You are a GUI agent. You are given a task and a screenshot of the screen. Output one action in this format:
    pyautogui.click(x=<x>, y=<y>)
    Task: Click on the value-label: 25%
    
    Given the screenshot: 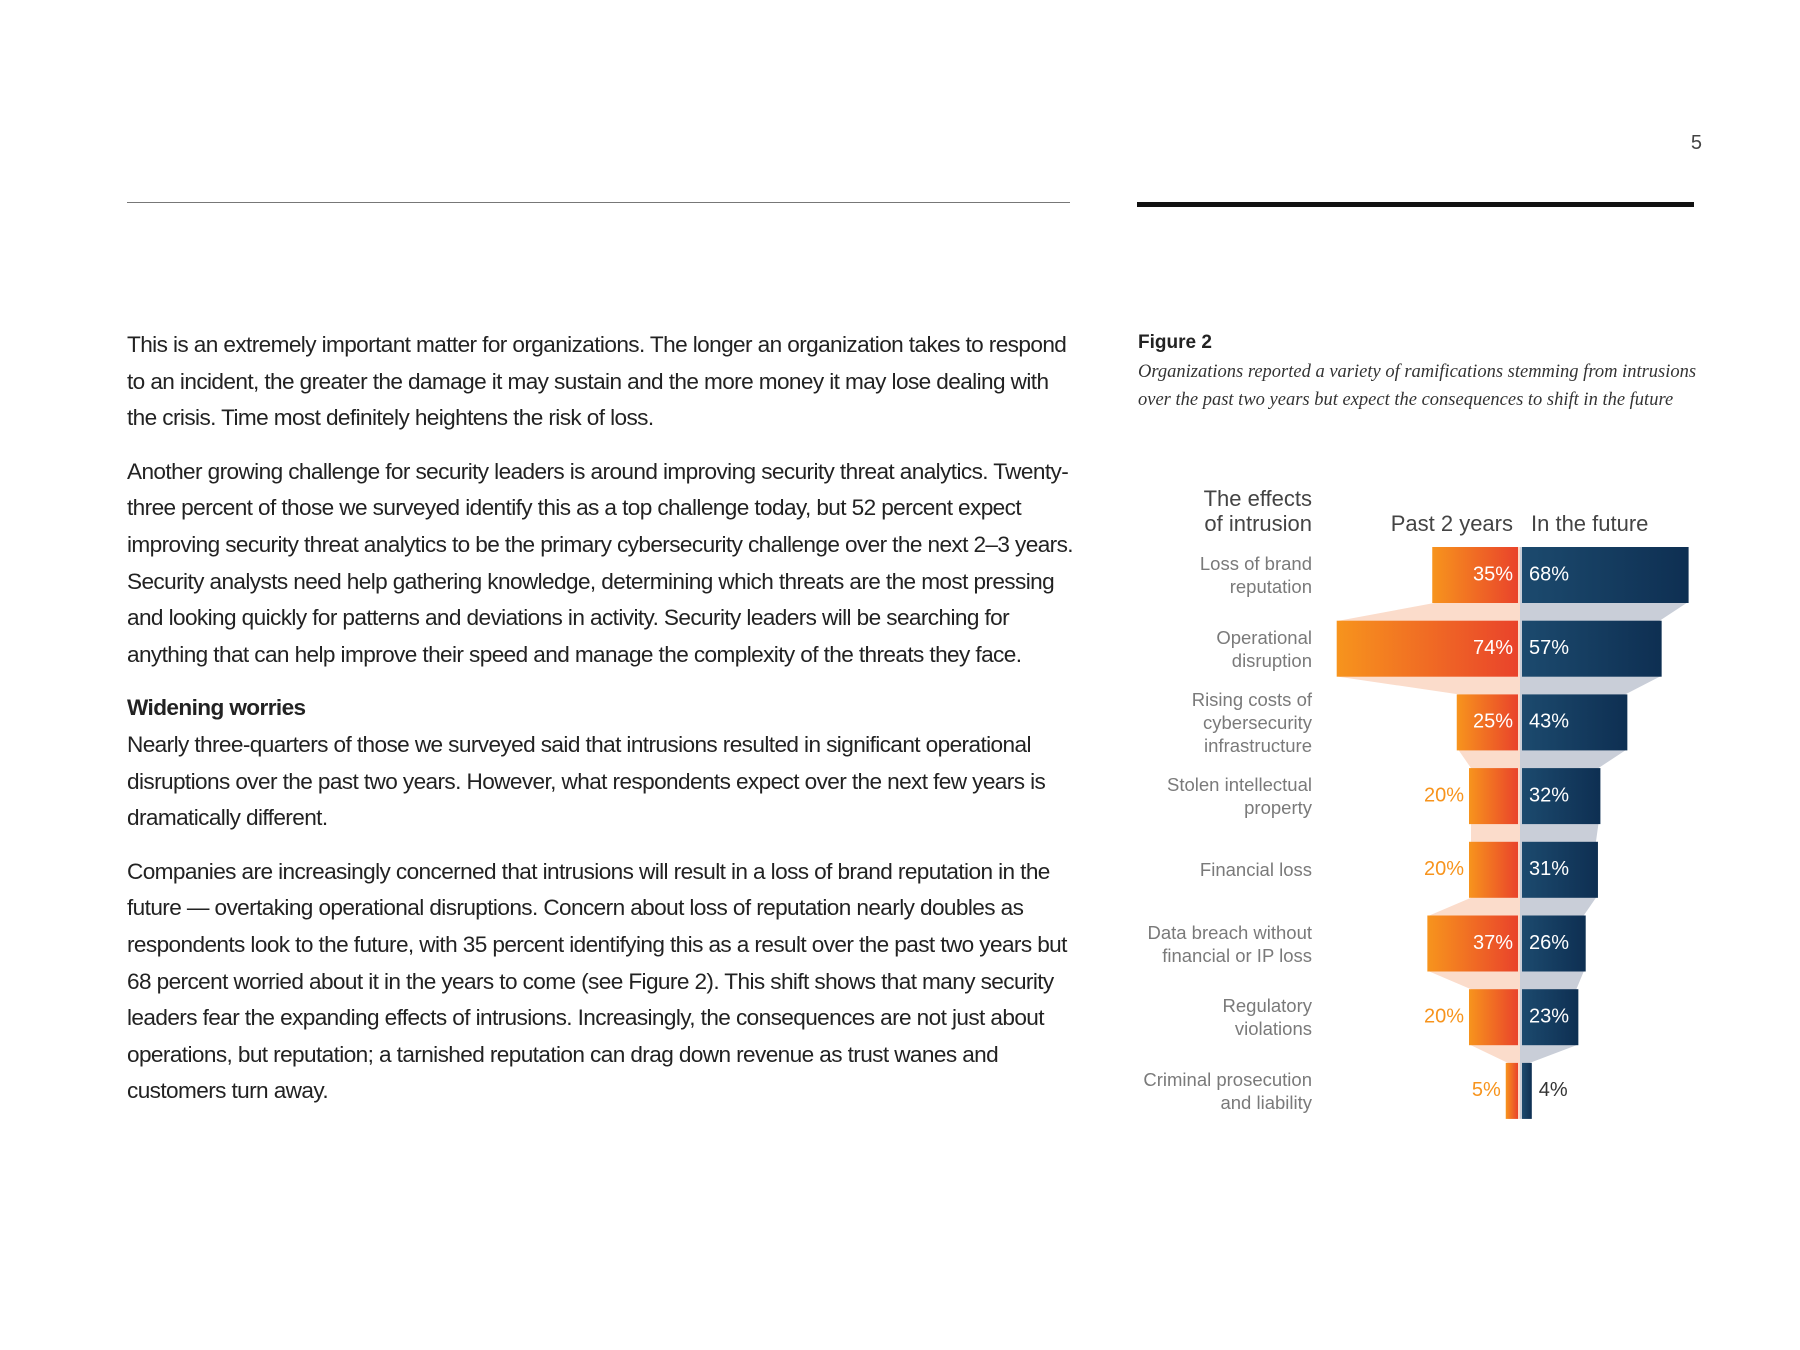 What is the action you would take?
    pyautogui.click(x=1493, y=722)
    